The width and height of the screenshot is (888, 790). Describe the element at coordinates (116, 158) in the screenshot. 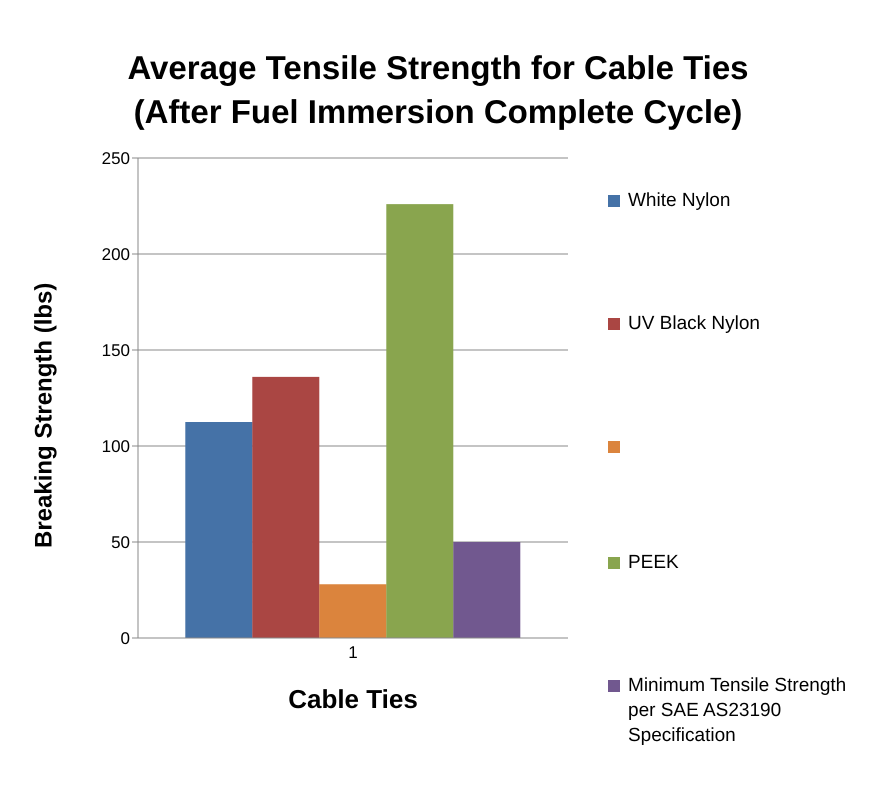

I see `y-tick-label: 250` at that location.